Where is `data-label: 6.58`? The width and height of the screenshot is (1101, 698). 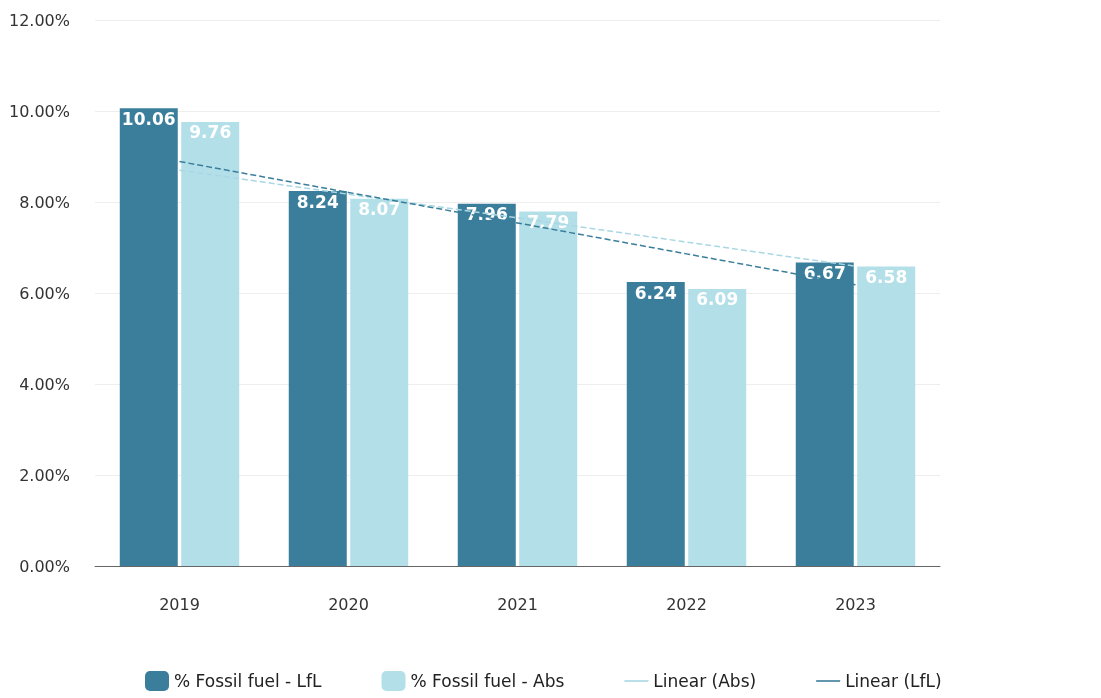
data-label: 6.58 is located at coordinates (886, 277).